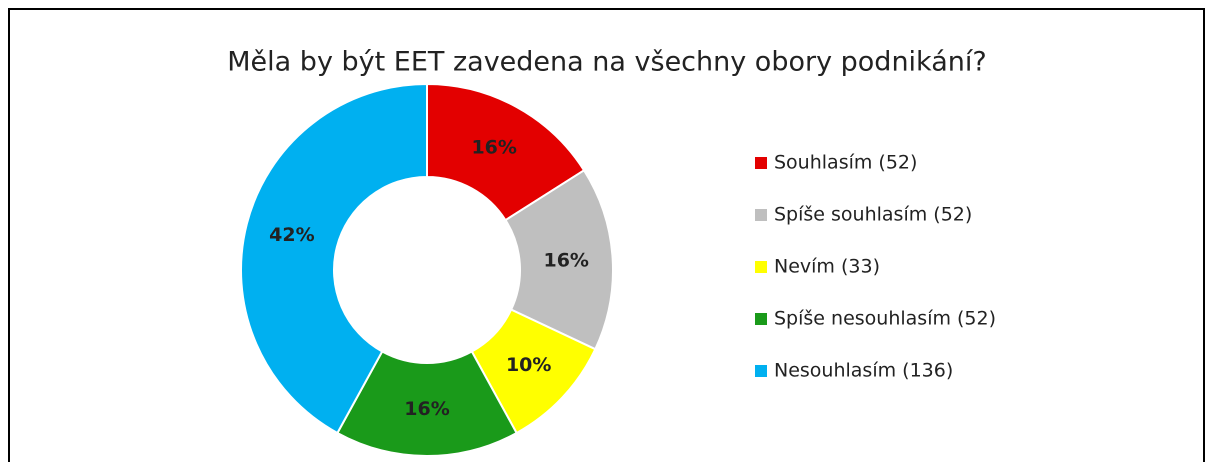  Describe the element at coordinates (885, 319) in the screenshot. I see `legend-label: Spíše nesouhlasím (52)` at that location.